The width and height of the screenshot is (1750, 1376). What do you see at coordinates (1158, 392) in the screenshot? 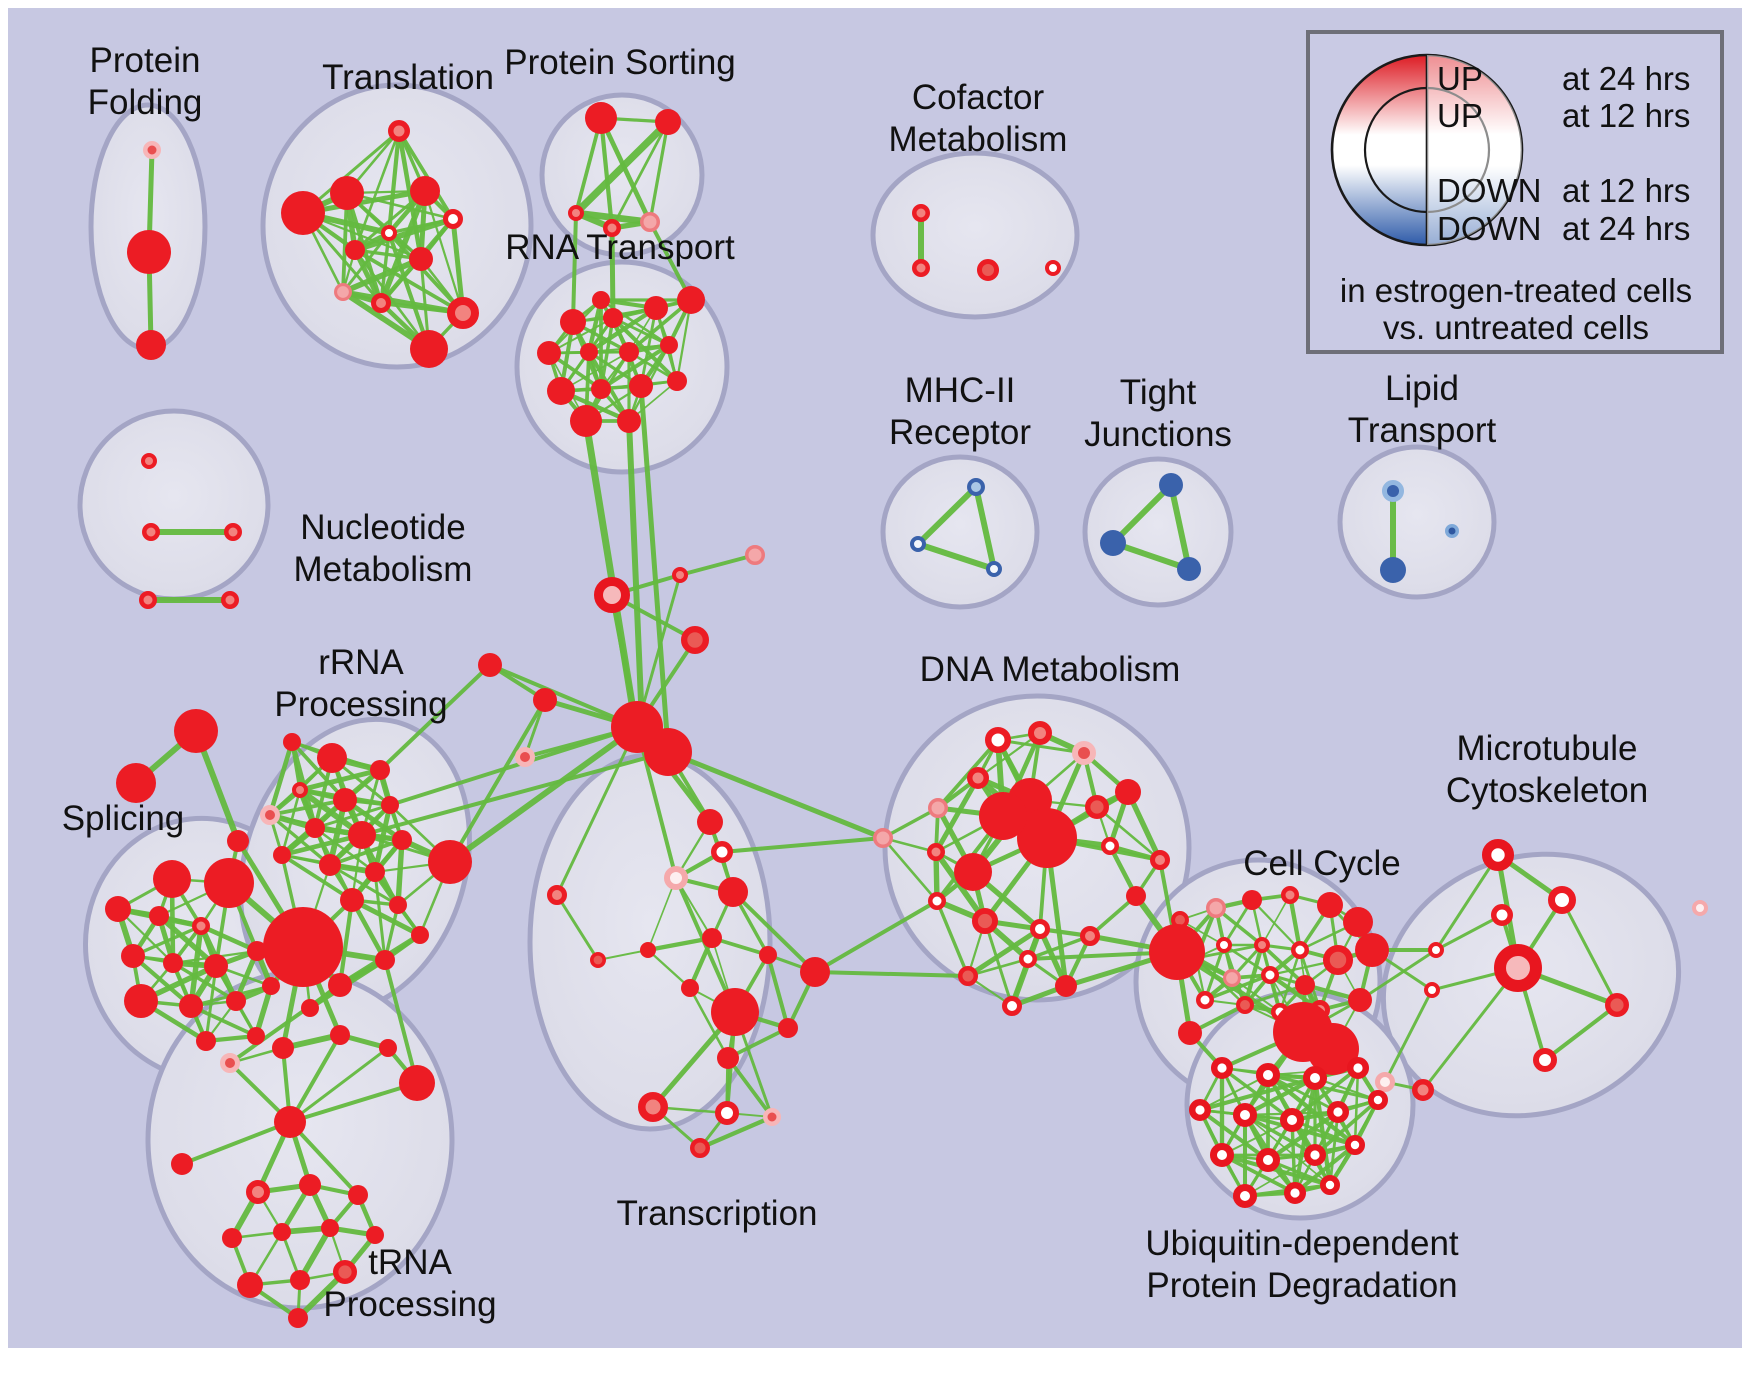
I see `cluster-label-tight-junctions: Tight` at bounding box center [1158, 392].